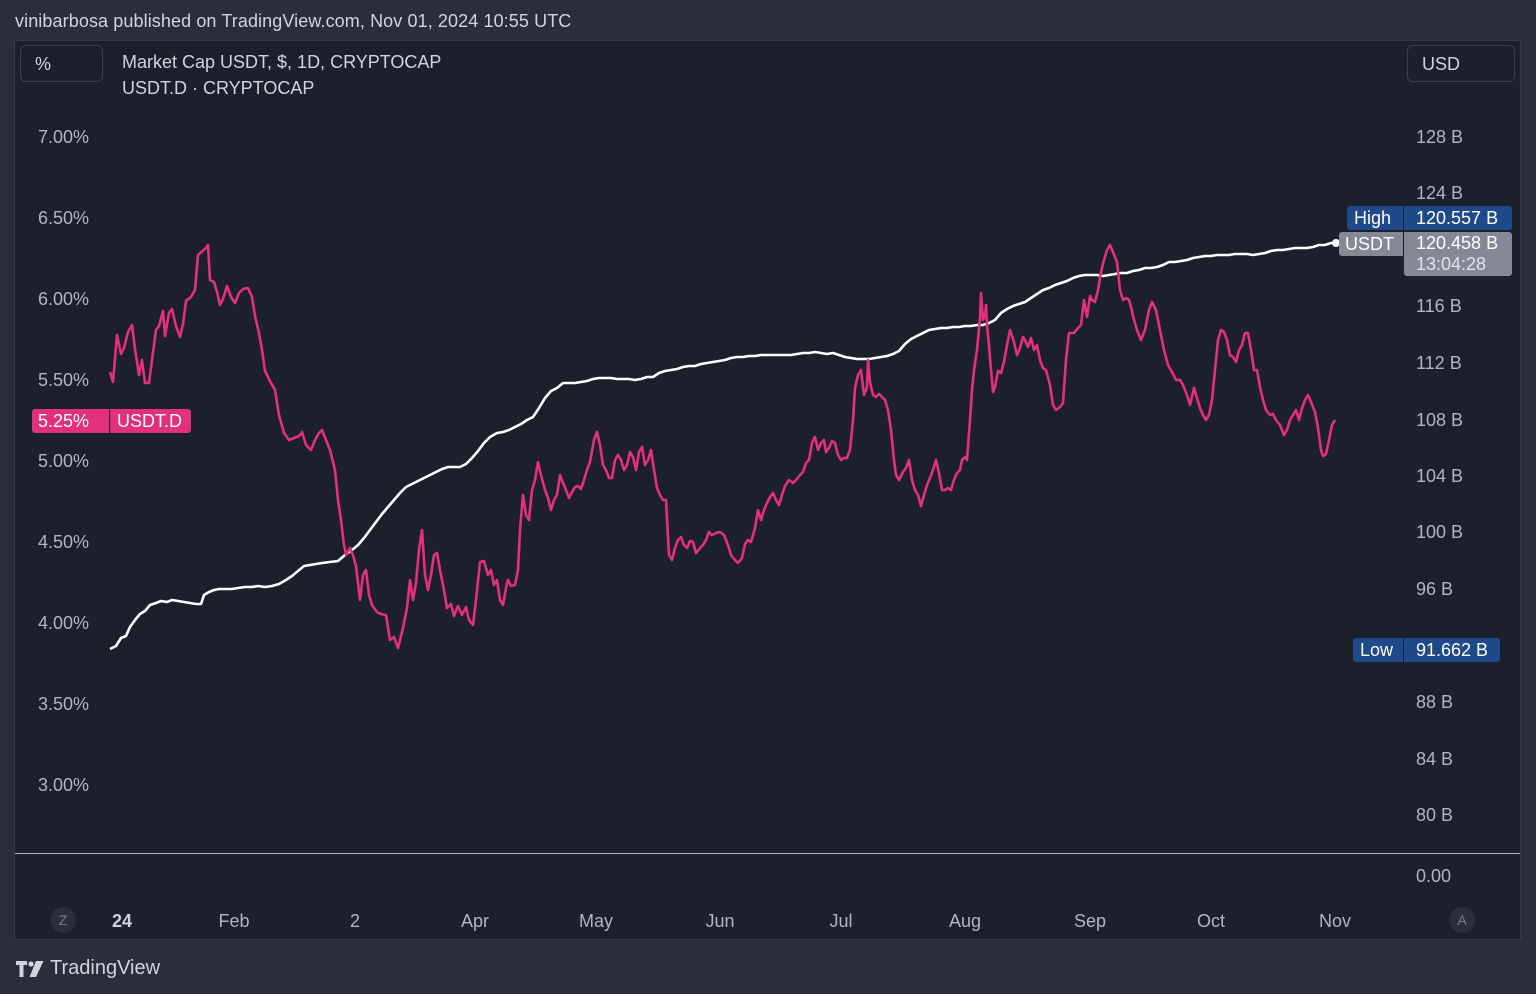  What do you see at coordinates (1461, 63) in the screenshot?
I see `currency-scale-button: USD` at bounding box center [1461, 63].